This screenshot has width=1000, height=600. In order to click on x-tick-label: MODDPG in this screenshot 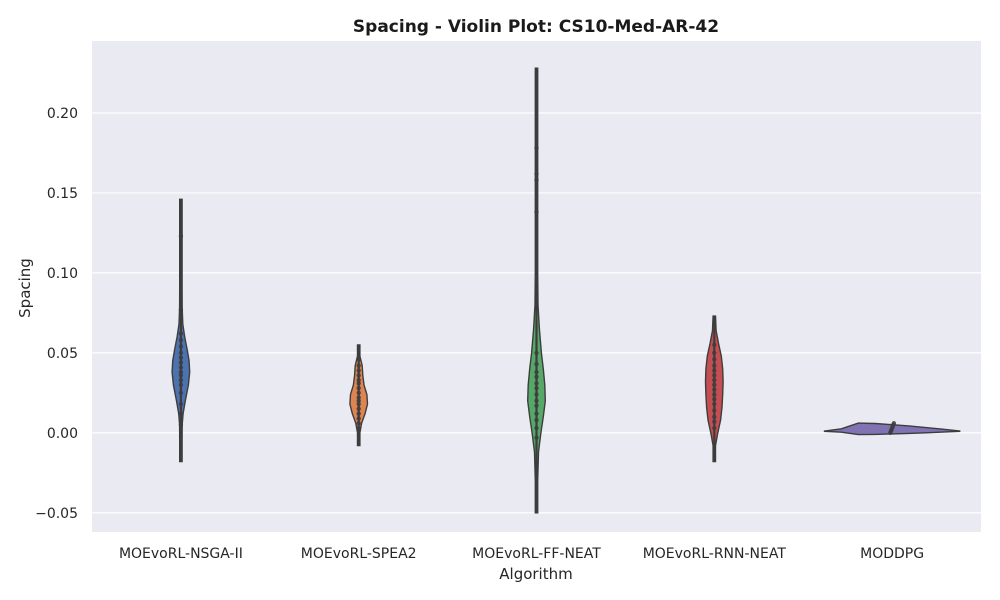, I will do `click(892, 554)`.